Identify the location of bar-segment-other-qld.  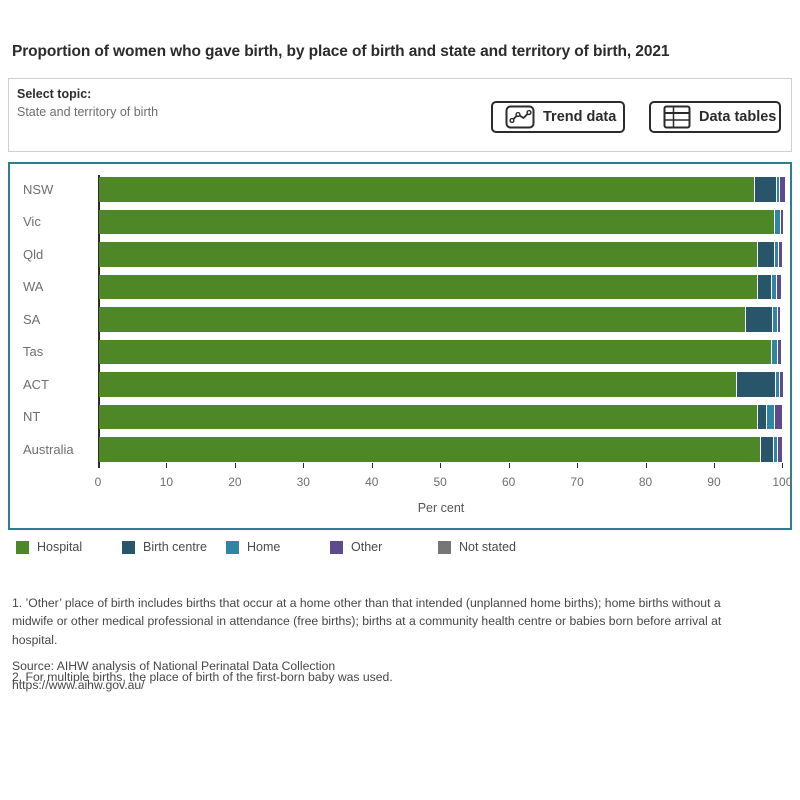
(780, 254).